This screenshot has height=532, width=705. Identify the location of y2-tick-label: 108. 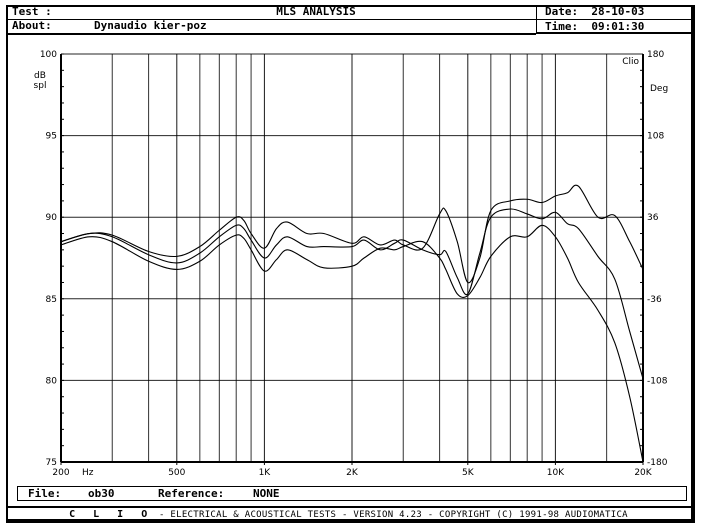
(655, 137).